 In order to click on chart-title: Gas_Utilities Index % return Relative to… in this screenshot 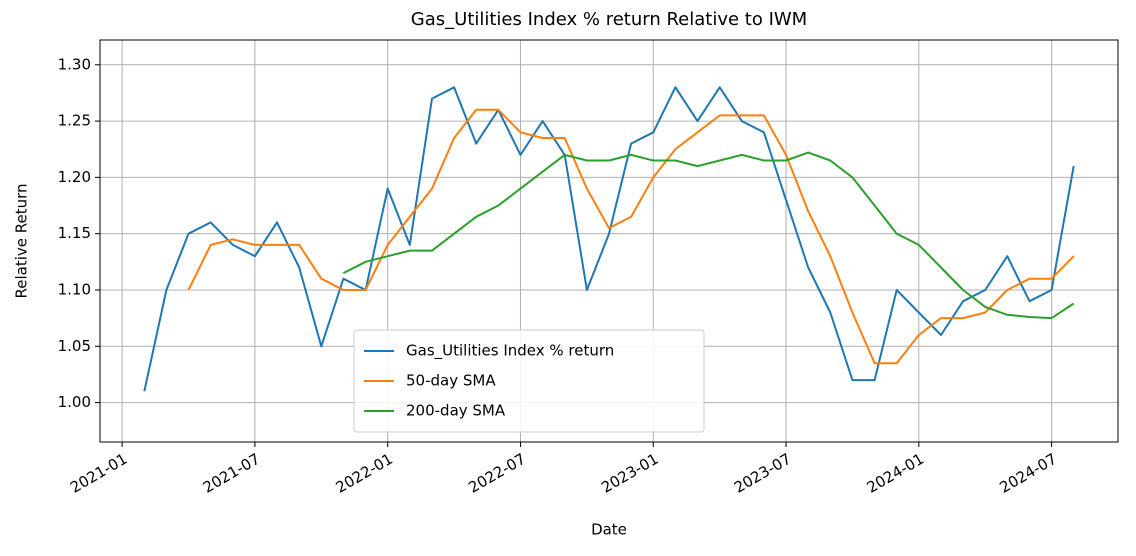, I will do `click(609, 19)`.